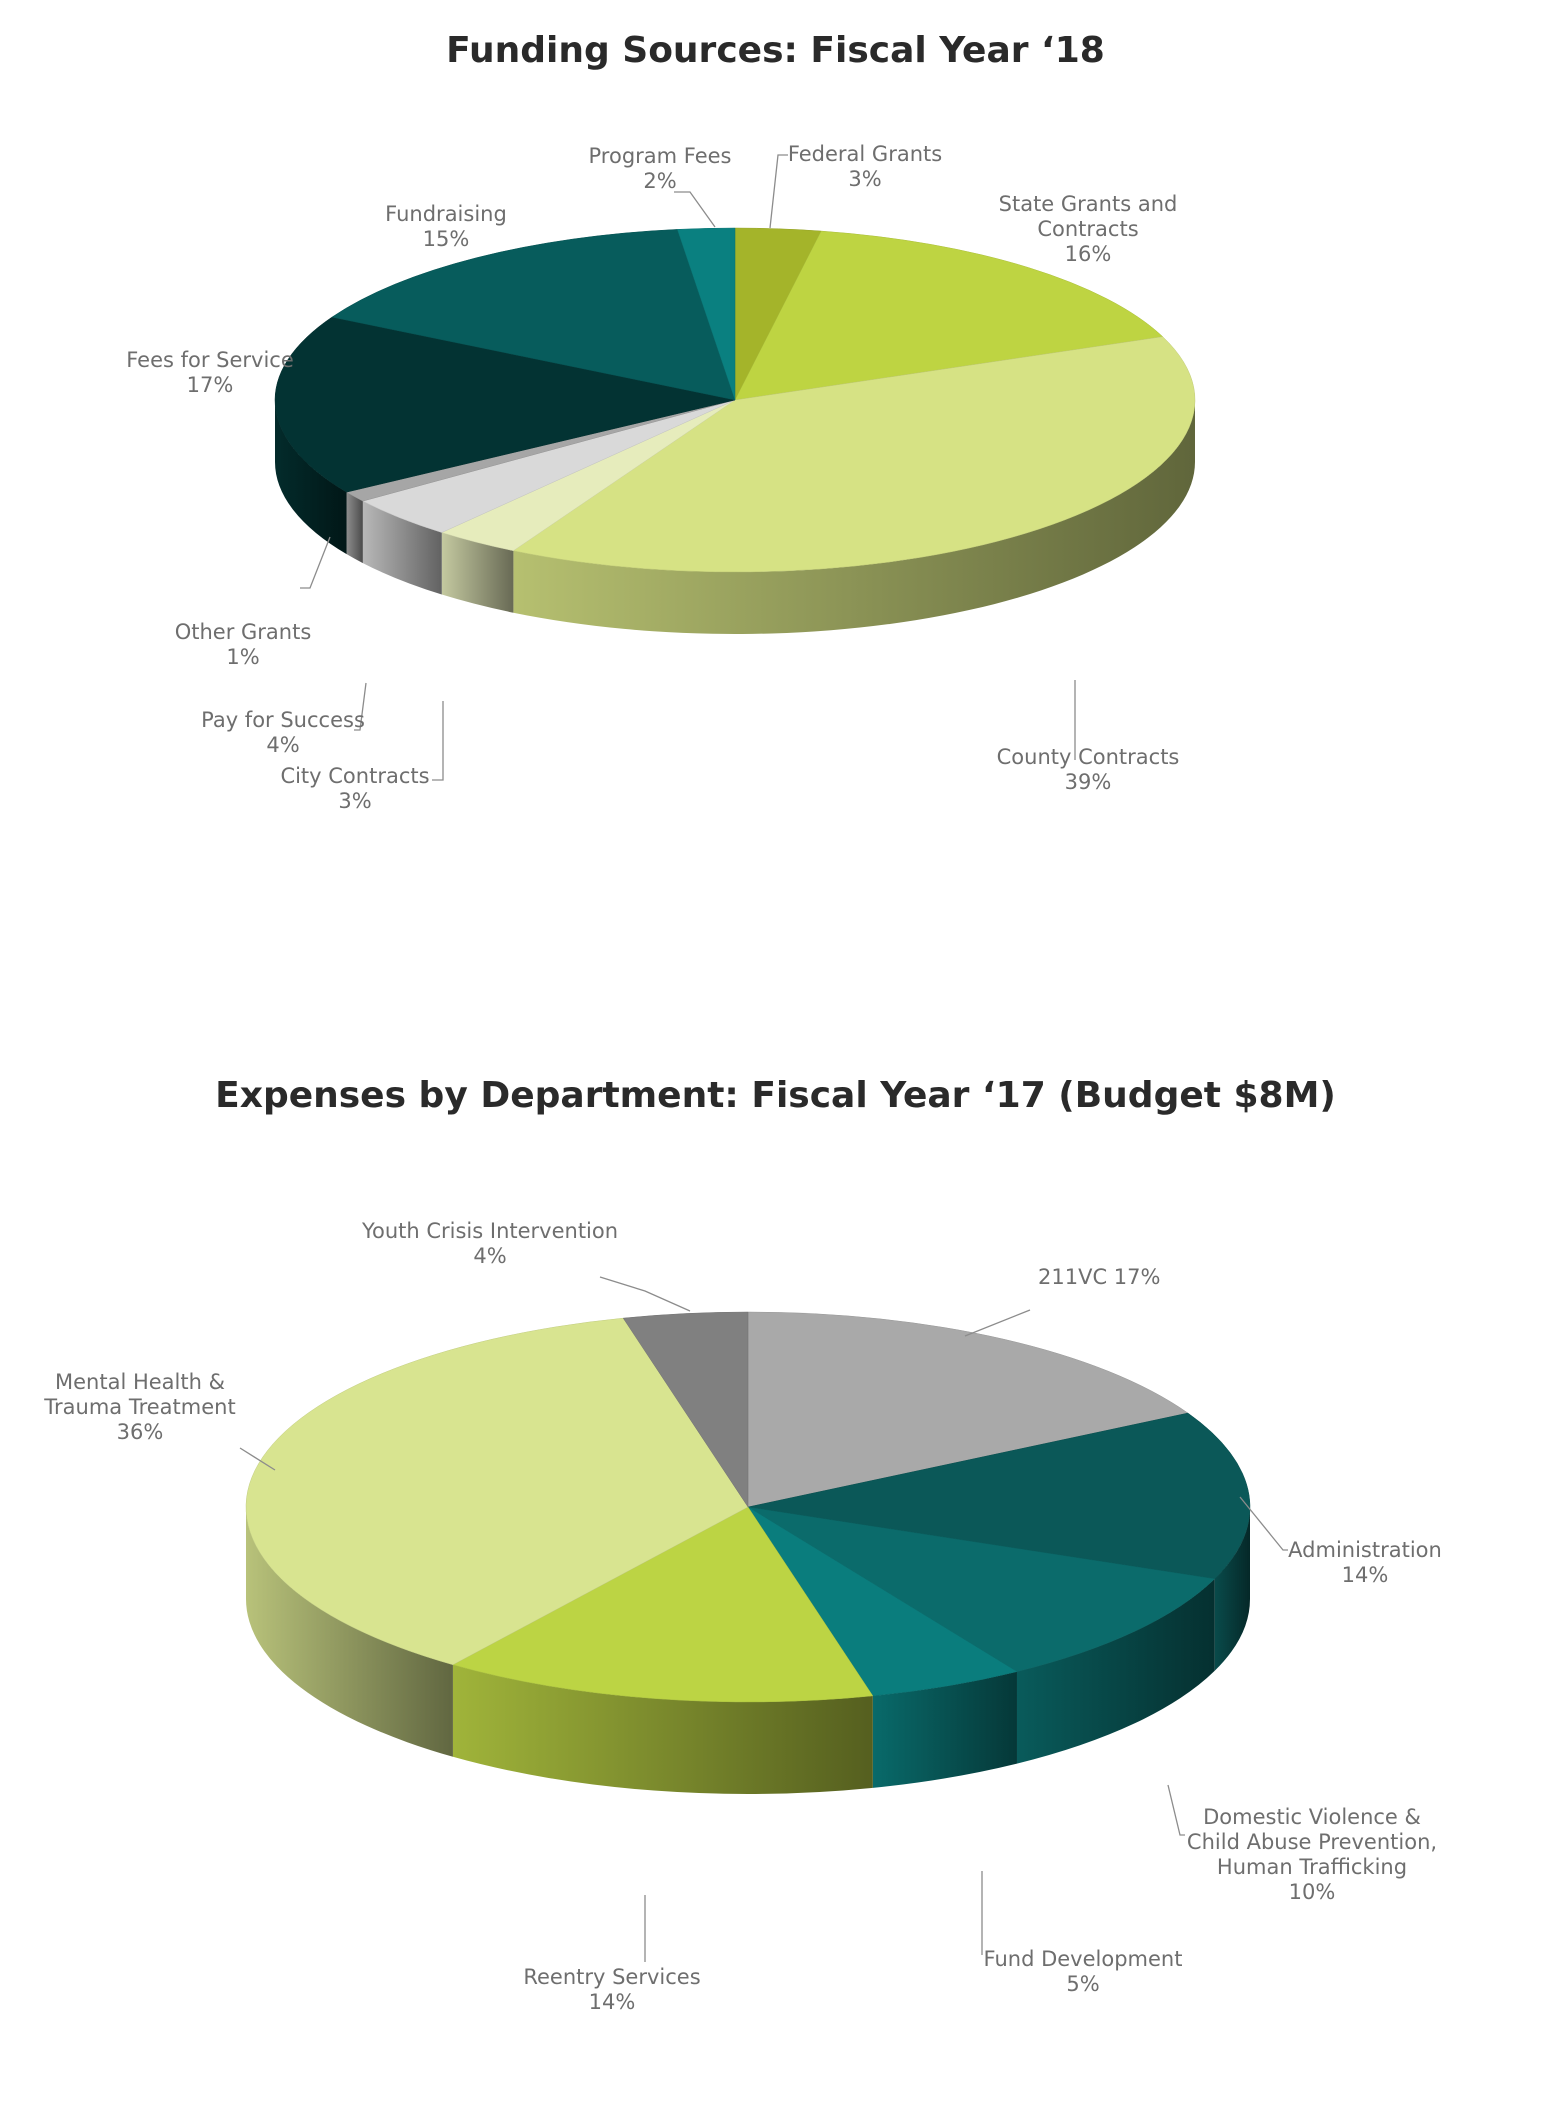  What do you see at coordinates (775, 50) in the screenshot?
I see `chart-title: Funding Sources: Fiscal Year ‘18` at bounding box center [775, 50].